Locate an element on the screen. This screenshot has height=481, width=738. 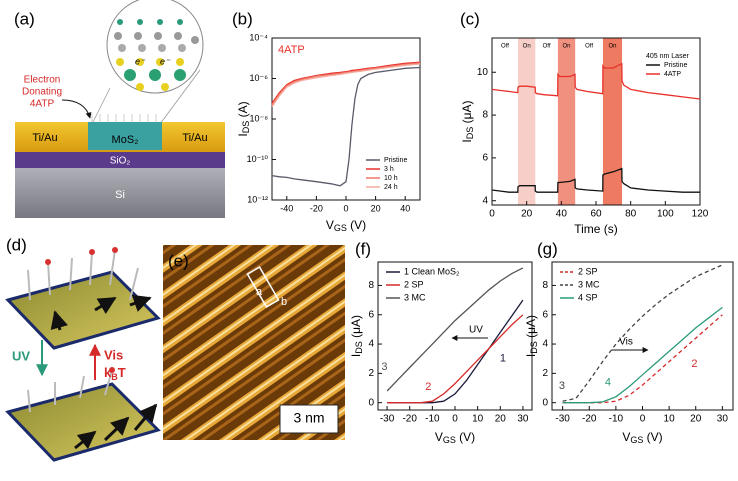
legend-label: 2 SP is located at coordinates (414, 284).